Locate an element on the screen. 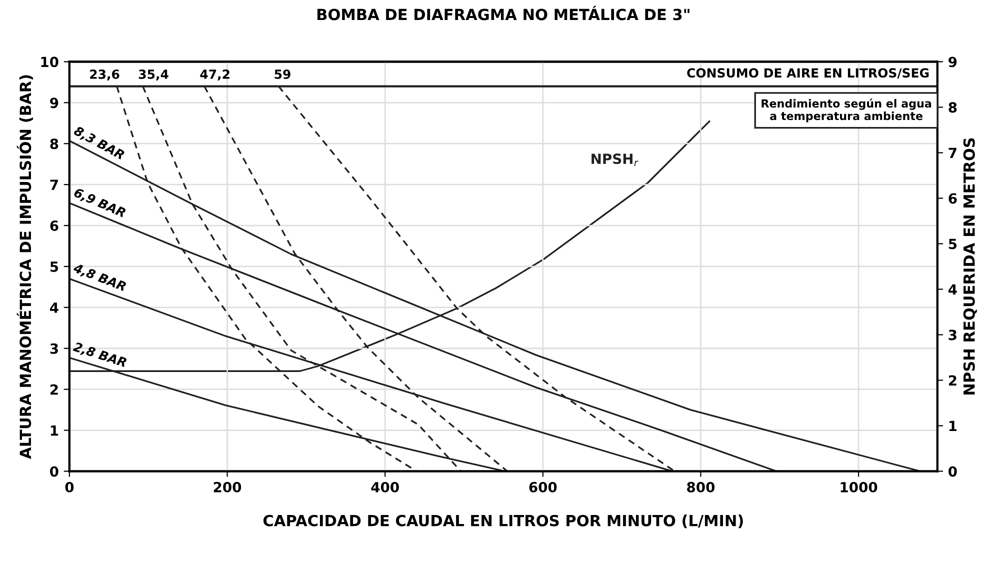  y2-tick-label: 0 is located at coordinates (952, 471).